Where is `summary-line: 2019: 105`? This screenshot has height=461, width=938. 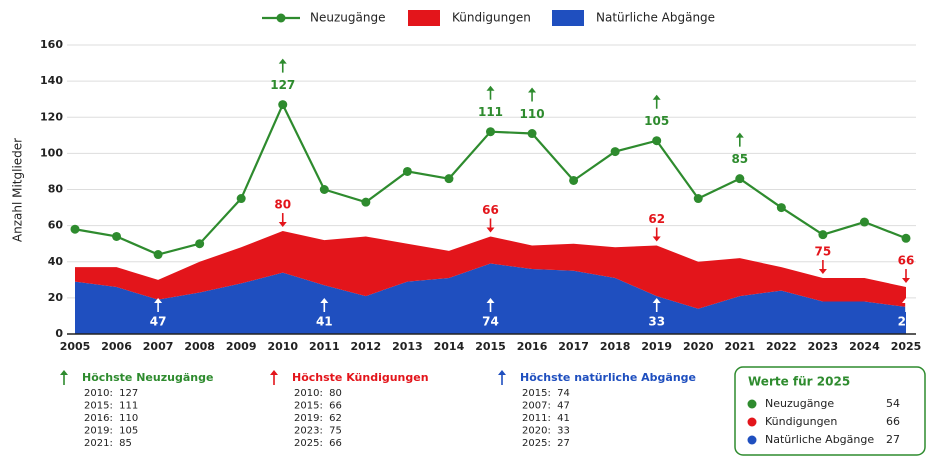
summary-line: 2019: 105 is located at coordinates (111, 431).